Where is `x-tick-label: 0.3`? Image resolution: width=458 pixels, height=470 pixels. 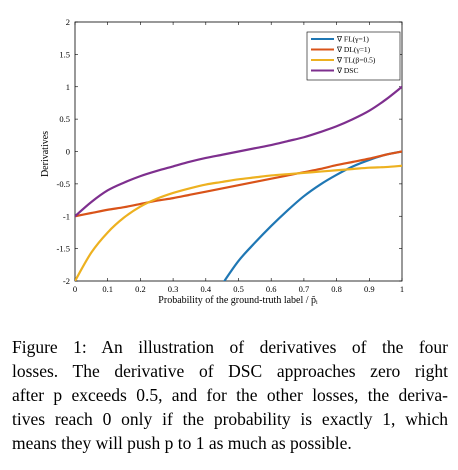
x-tick-label: 0.3 is located at coordinates (173, 289).